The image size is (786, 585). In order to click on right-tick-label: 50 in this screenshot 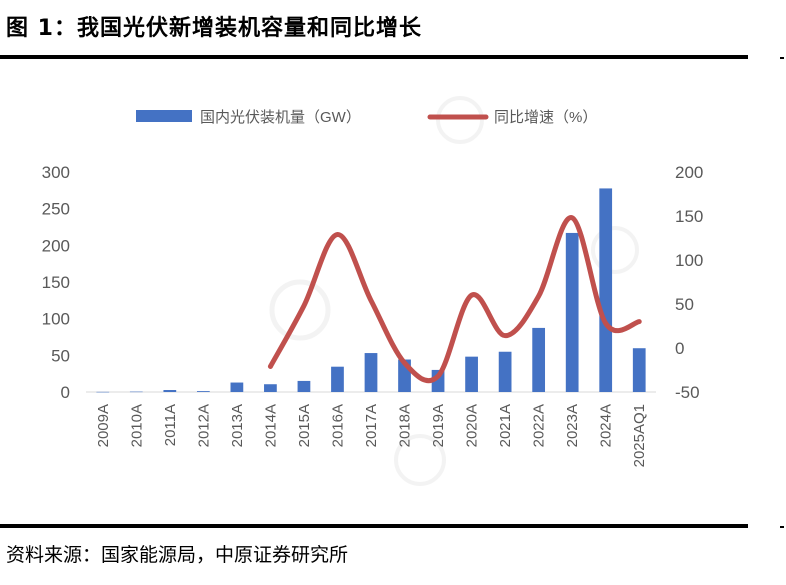, I will do `click(684, 304)`.